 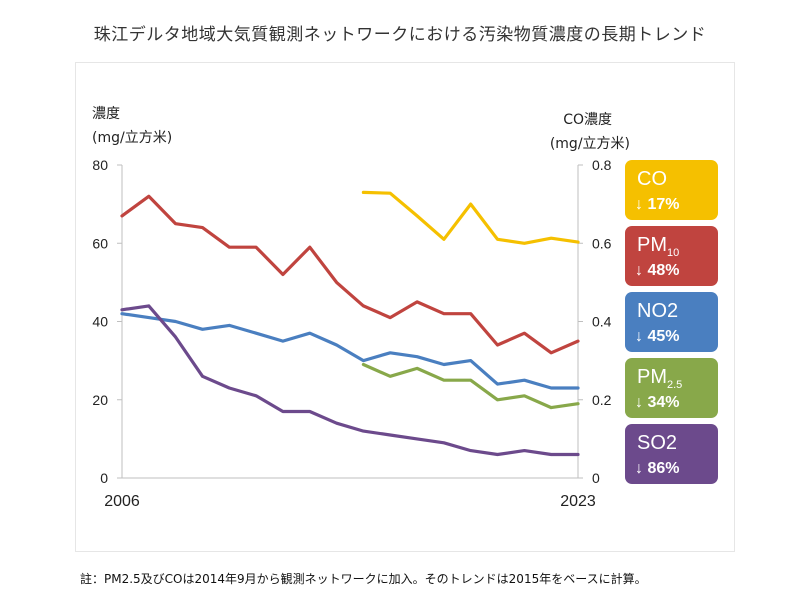 I want to click on right-tick-label: 0.4, so click(x=602, y=322).